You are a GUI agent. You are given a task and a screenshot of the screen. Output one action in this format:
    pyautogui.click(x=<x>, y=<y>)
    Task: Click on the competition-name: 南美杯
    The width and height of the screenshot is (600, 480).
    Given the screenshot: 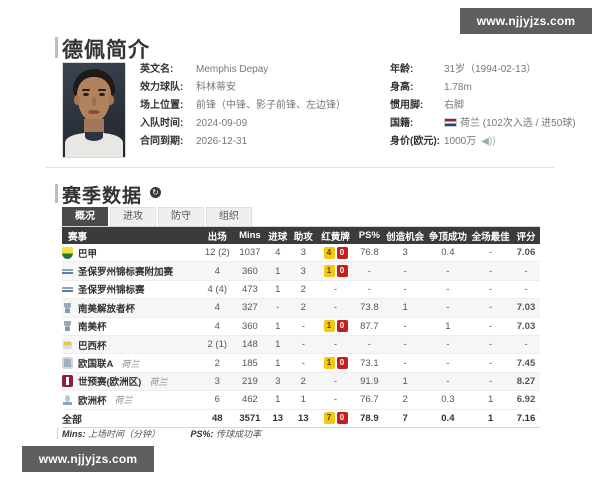 What is the action you would take?
    pyautogui.click(x=92, y=328)
    